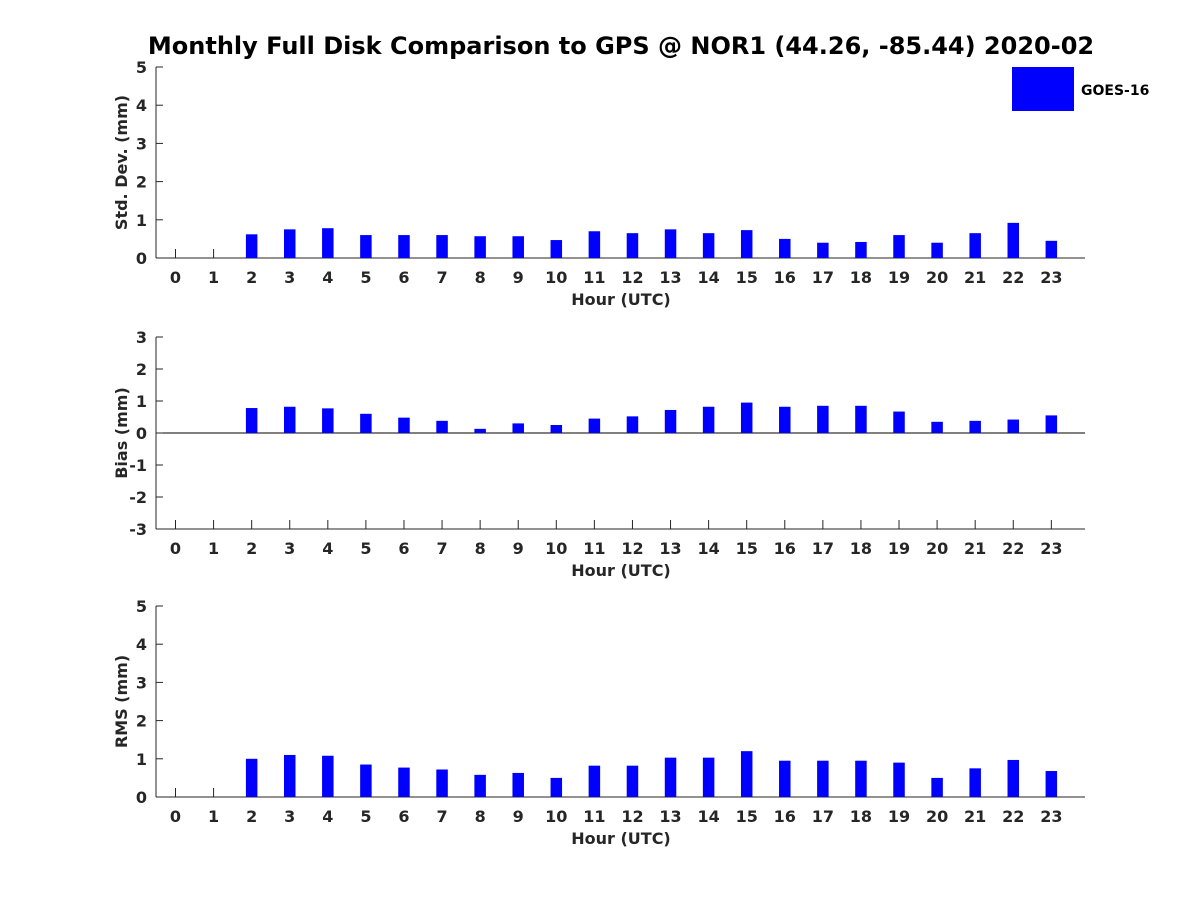 The image size is (1200, 900). I want to click on x-tick-label: 1, so click(213, 816).